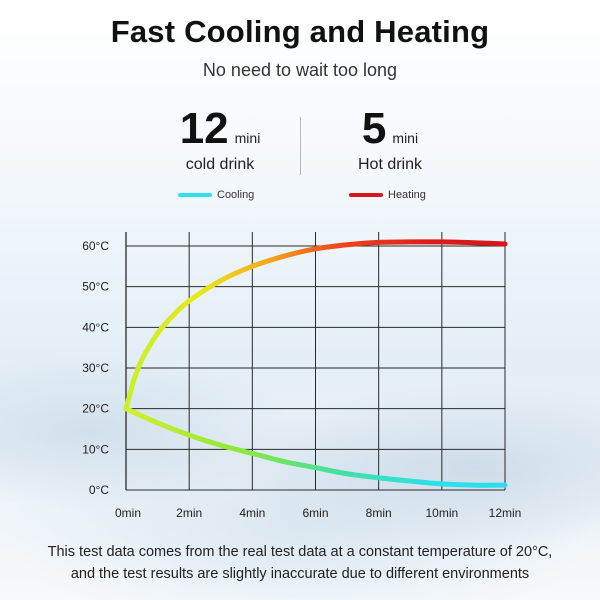  Describe the element at coordinates (390, 129) in the screenshot. I see `stat-value: 5 mini` at that location.